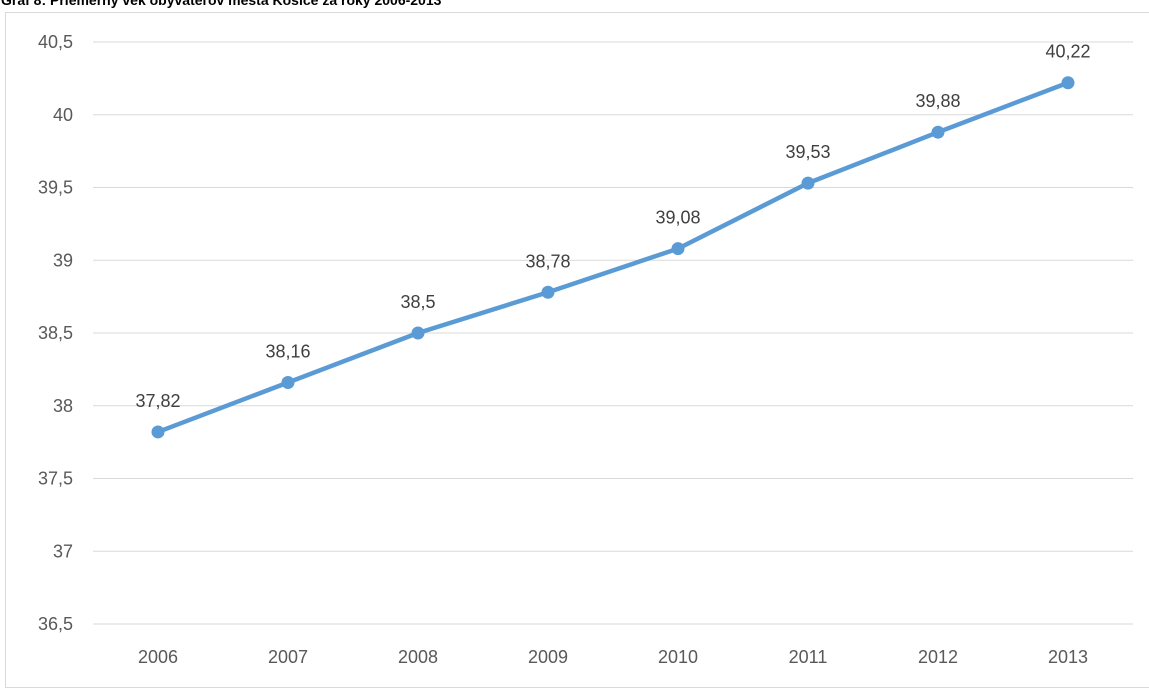 The image size is (1149, 688). Describe the element at coordinates (158, 657) in the screenshot. I see `x-tick-label: 2006` at that location.